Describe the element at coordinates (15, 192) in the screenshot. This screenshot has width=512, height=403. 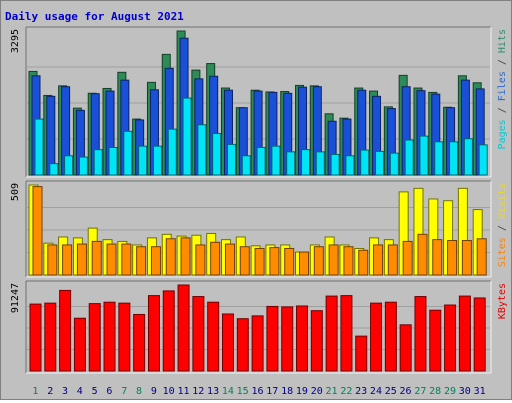
I see `y-max-label-visits: 509` at that location.